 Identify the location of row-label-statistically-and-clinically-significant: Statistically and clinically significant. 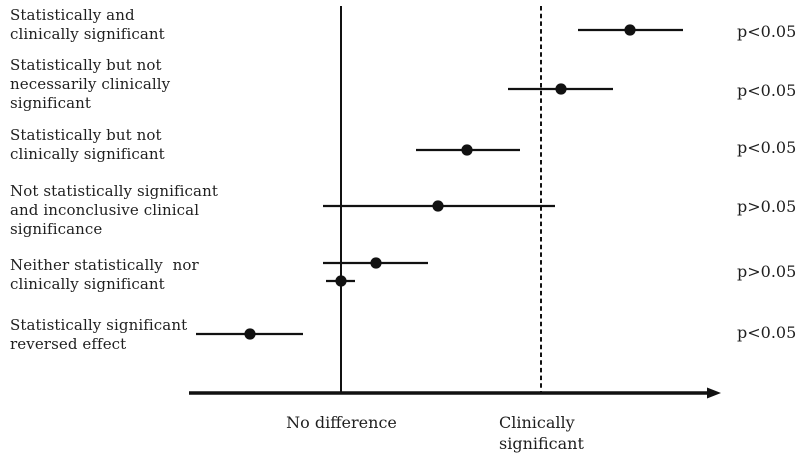
(87, 24).